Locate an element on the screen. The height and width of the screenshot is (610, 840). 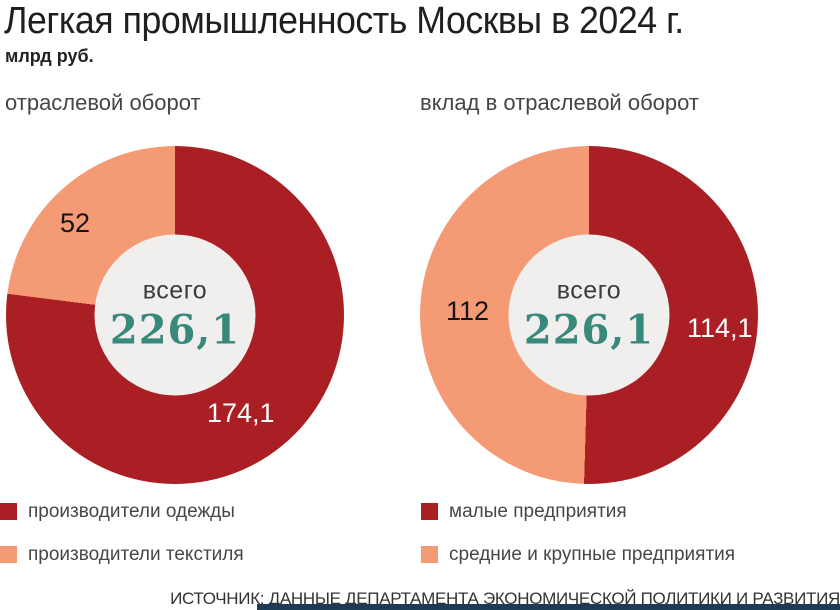
legend-label: производители одежды is located at coordinates (131, 511).